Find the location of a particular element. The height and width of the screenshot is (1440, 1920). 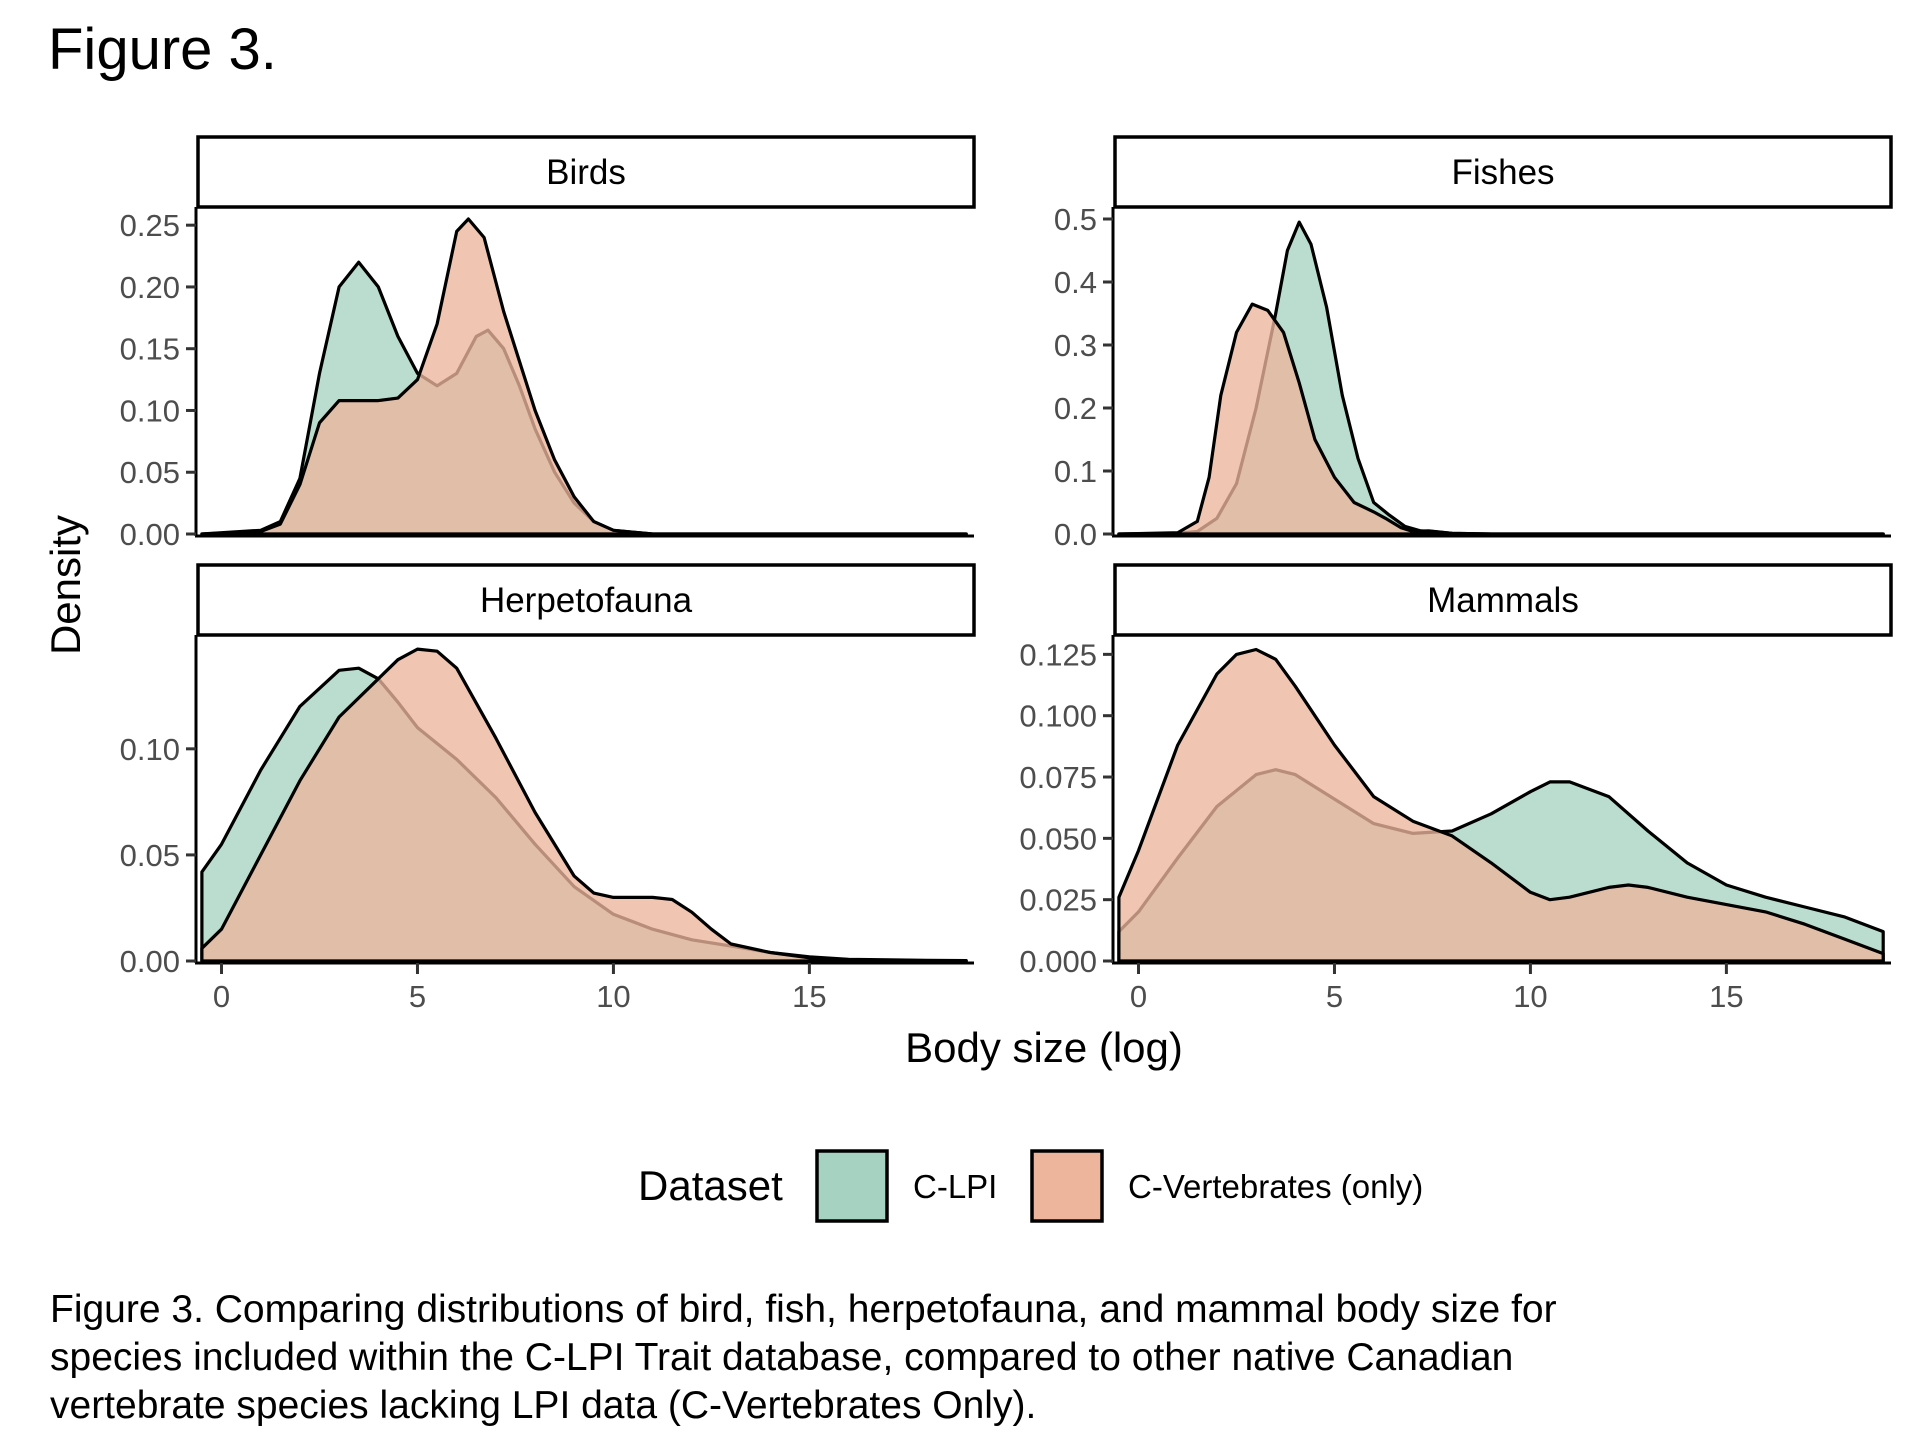

facet-fishes: Fishes 0.0 0.1 0.2 0.3 0.4 0.5 is located at coordinates (1473, 343).